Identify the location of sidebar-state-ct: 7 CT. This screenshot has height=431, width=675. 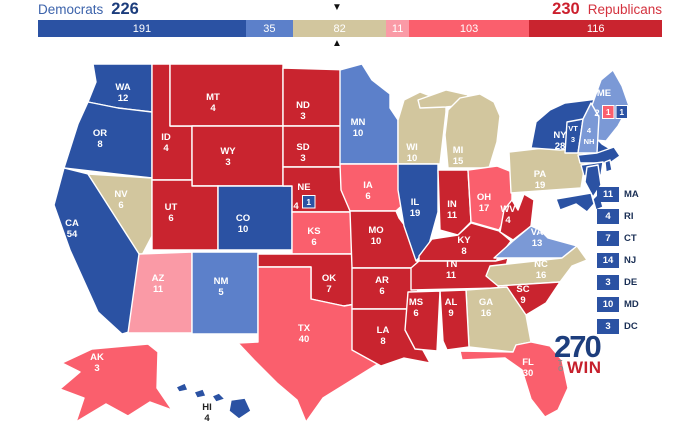
(618, 238).